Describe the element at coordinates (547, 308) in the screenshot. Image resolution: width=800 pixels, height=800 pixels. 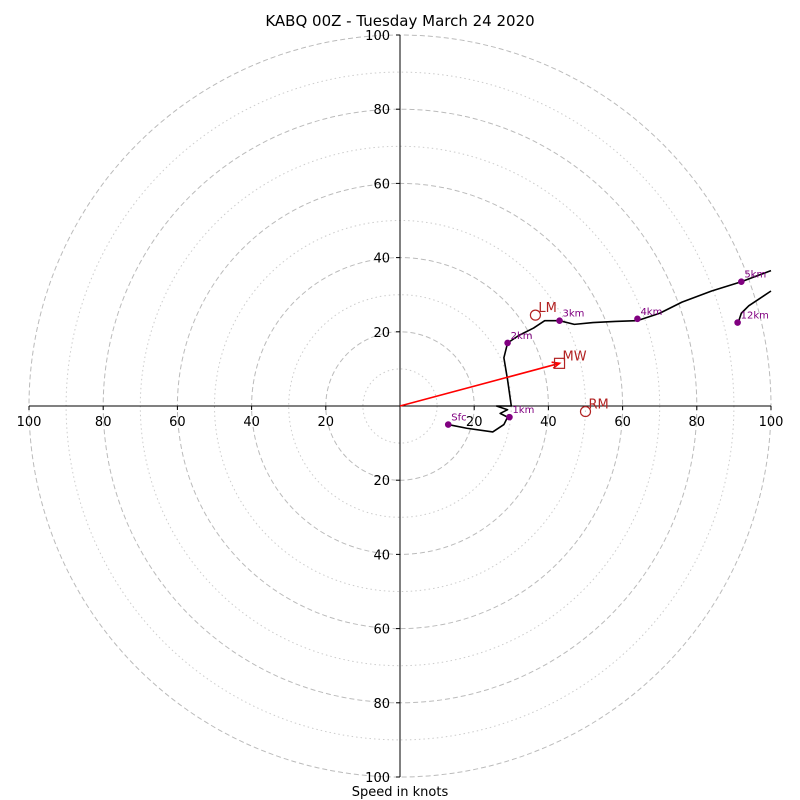
I see `storm-motion-label: LM` at that location.